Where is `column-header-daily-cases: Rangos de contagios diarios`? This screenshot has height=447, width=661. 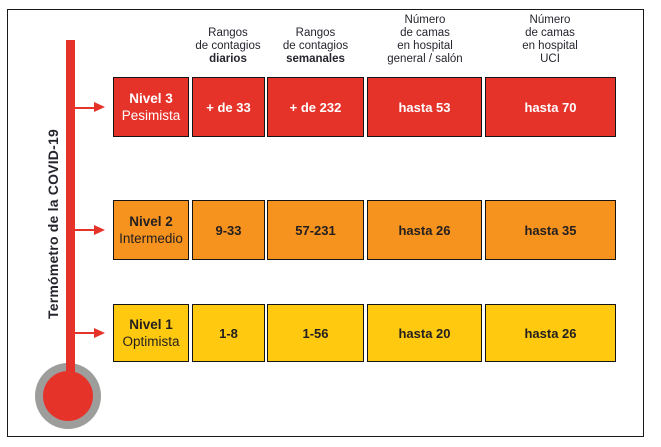
column-header-daily-cases: Rangos de contagios diarios is located at coordinates (228, 46).